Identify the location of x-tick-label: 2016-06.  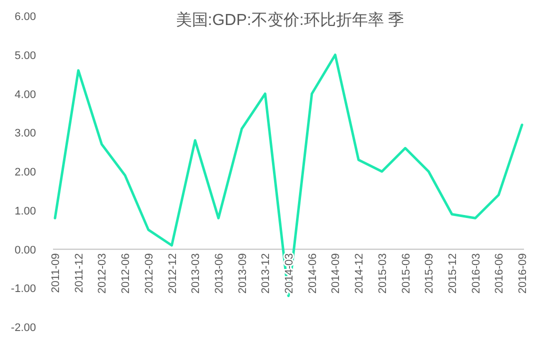
(500, 273).